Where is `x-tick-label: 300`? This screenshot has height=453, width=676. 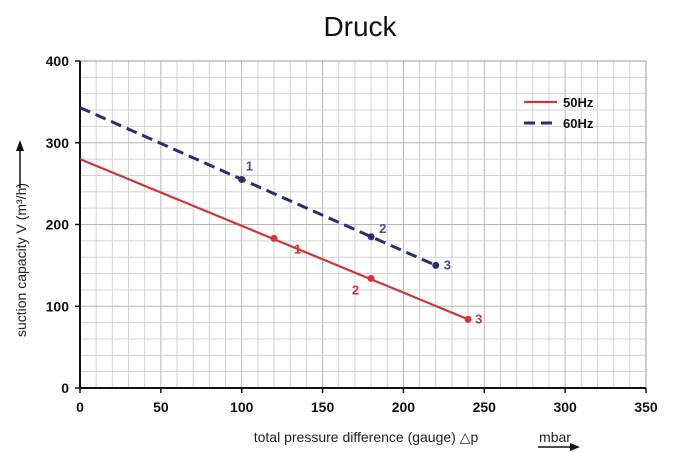
x-tick-label: 300 is located at coordinates (565, 407).